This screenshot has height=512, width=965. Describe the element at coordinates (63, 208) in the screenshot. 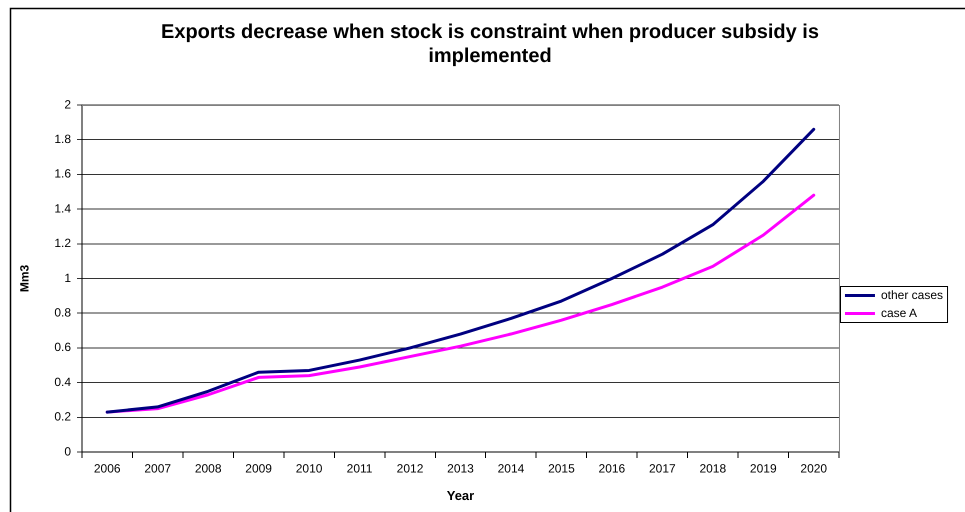

I see `y-tick-label: 1.4` at that location.